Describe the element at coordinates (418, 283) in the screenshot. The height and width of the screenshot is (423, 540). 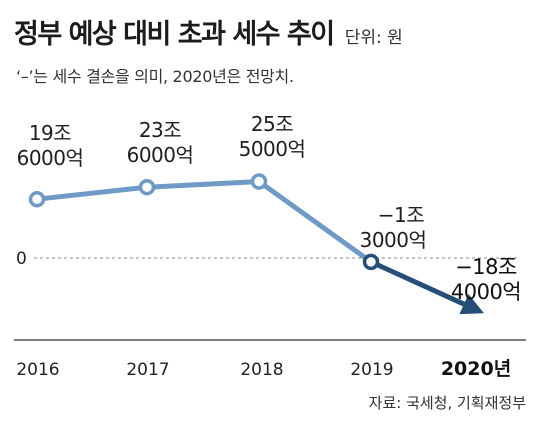
I see `series-line-projection` at that location.